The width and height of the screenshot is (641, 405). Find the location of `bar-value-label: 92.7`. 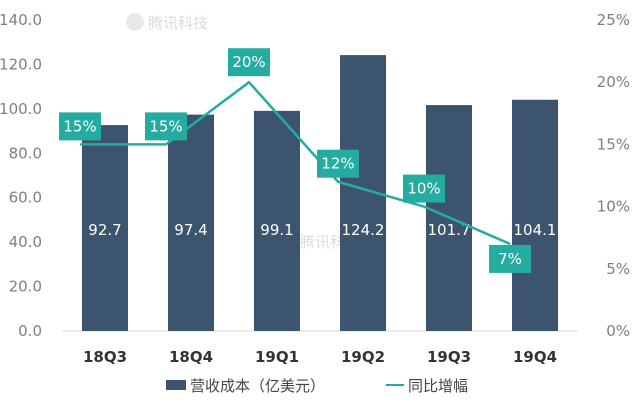

bar-value-label: 92.7 is located at coordinates (104, 230).